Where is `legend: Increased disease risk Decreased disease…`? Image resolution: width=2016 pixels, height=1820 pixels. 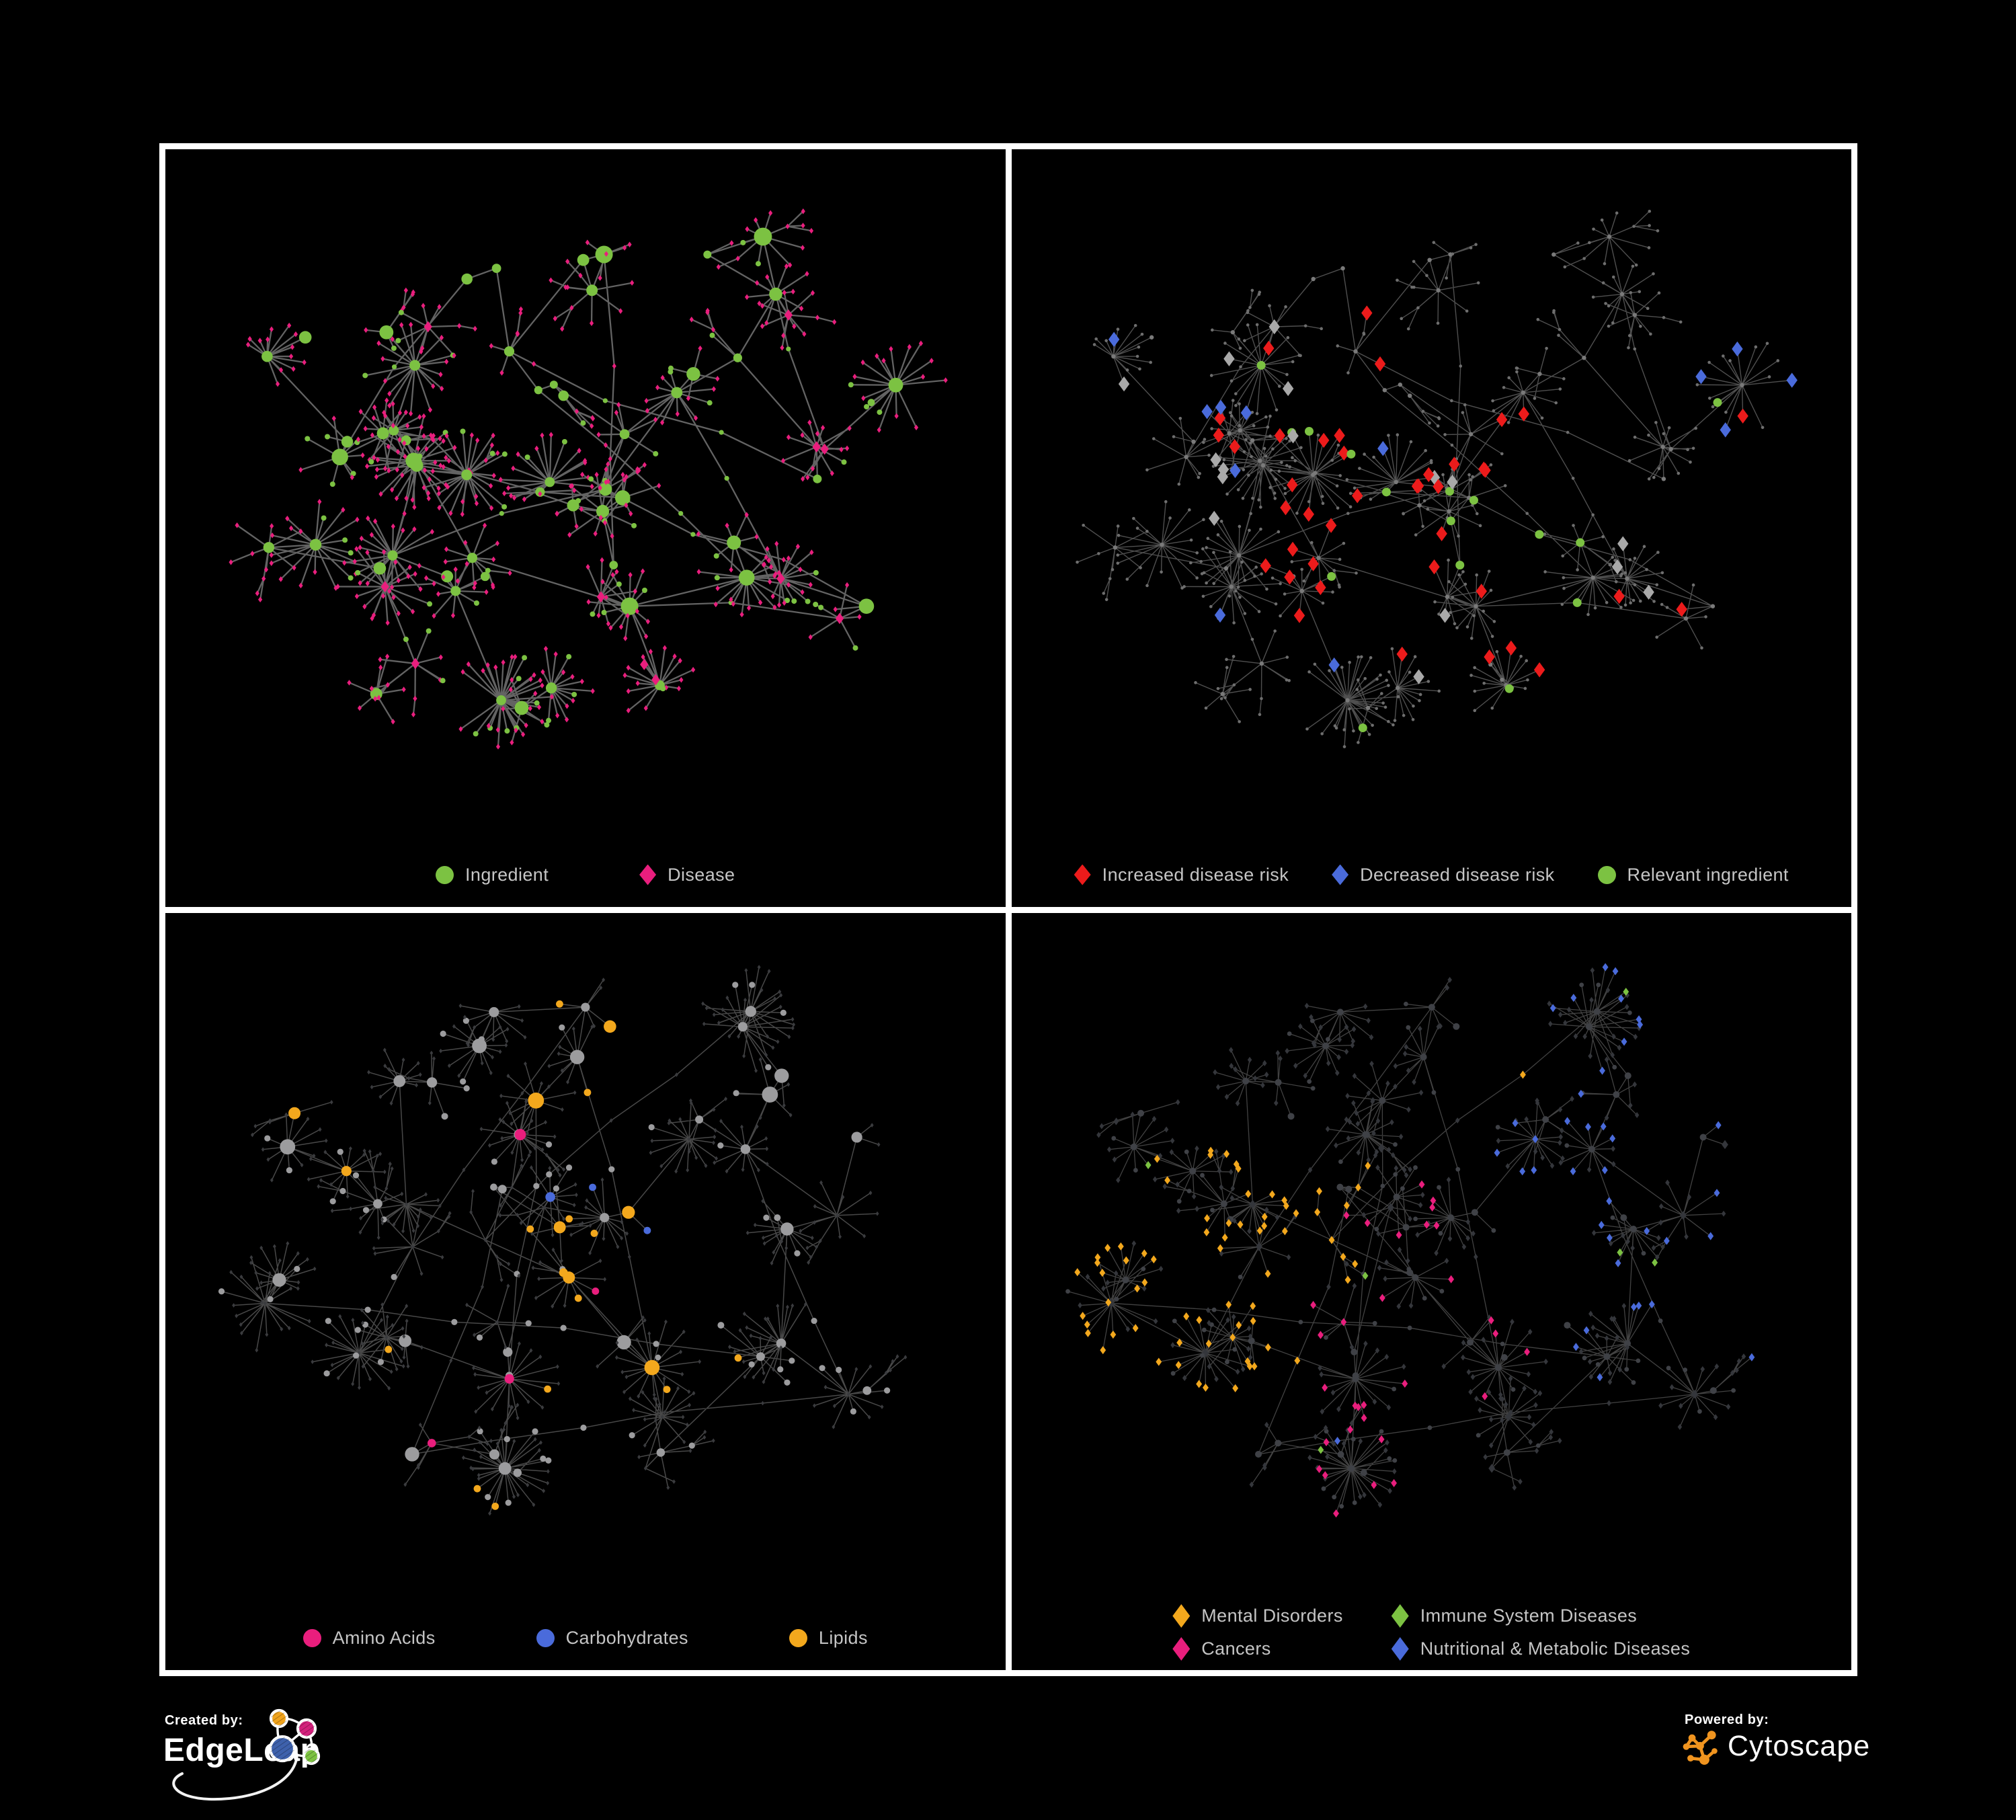
legend: Increased disease risk Decreased disease… is located at coordinates (1432, 874).